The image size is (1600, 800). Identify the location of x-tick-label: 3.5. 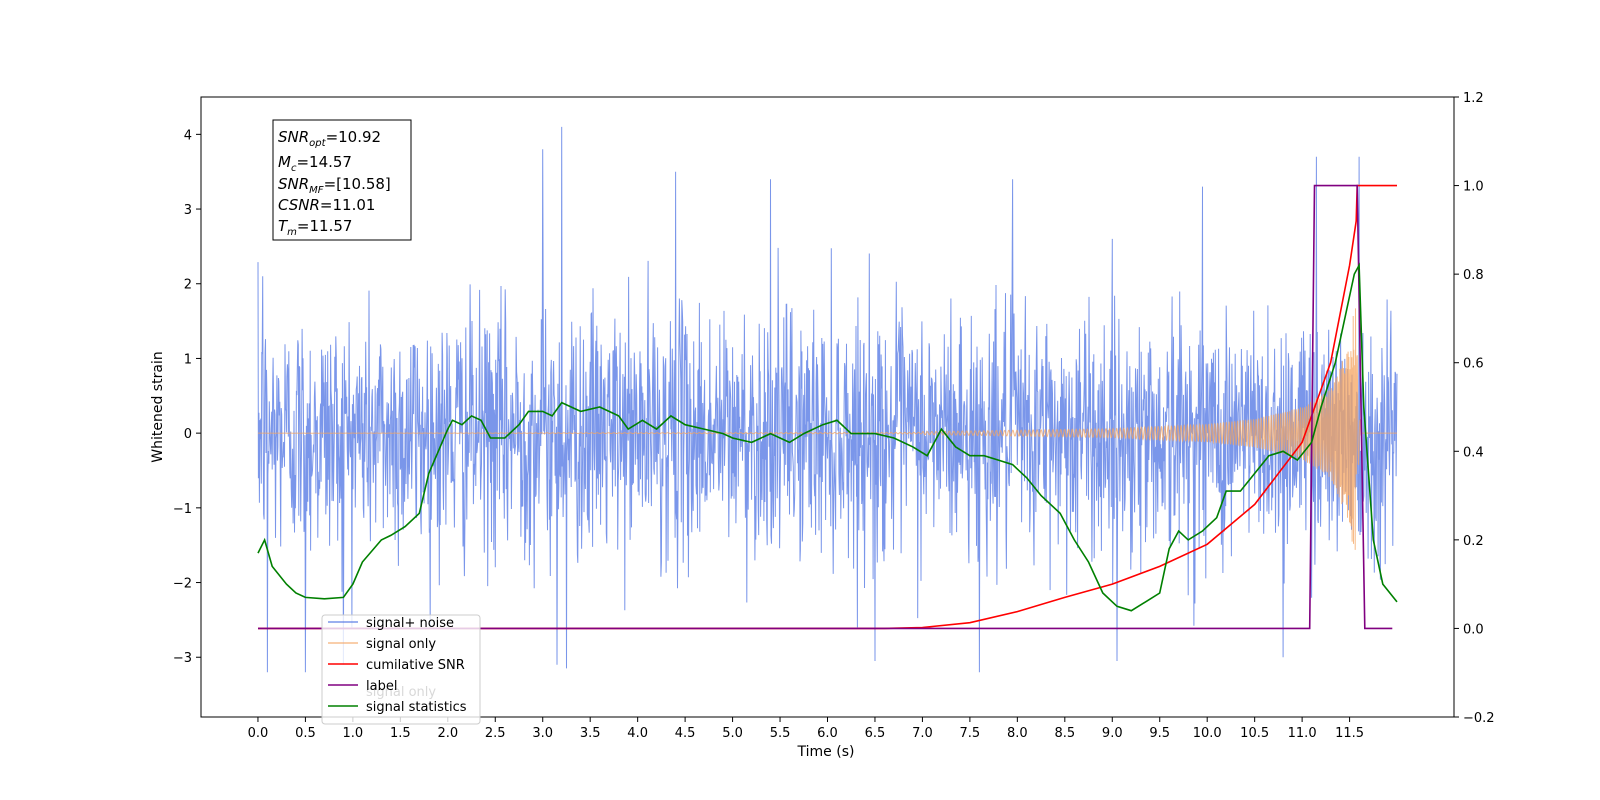
(590, 733).